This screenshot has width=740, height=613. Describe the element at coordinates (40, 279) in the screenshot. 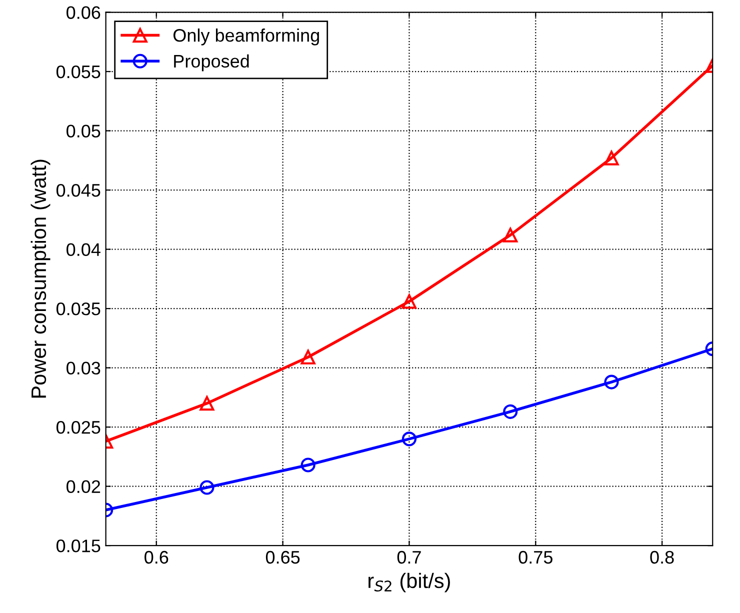

I see `y-axis-title: Power consumption (watt)` at that location.